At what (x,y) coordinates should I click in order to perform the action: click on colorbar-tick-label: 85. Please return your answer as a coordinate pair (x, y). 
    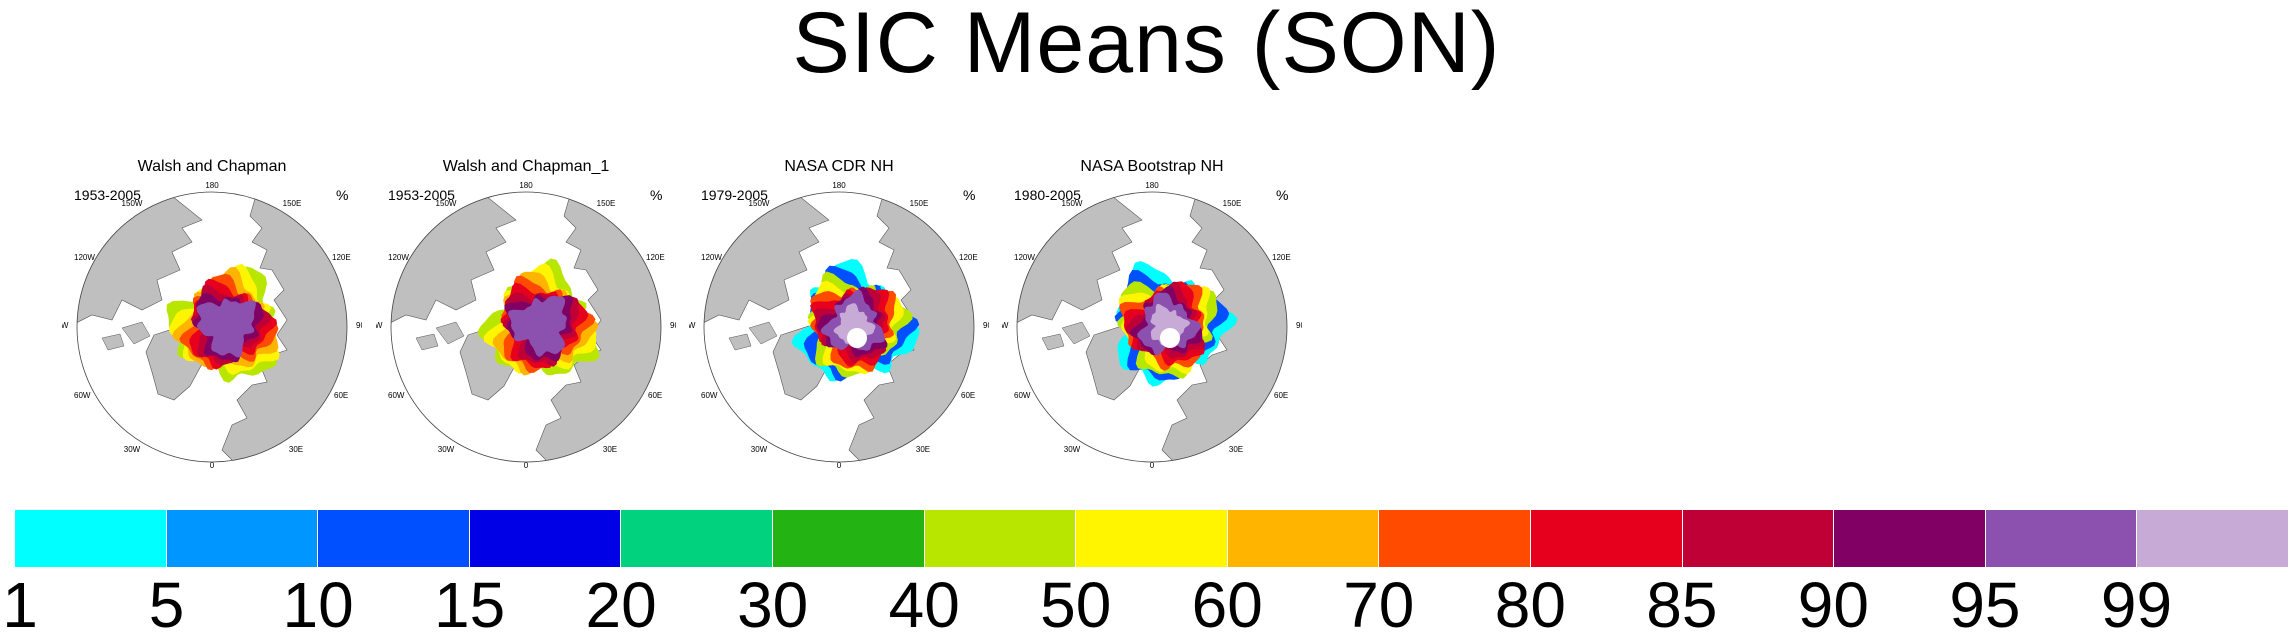
    Looking at the image, I should click on (1682, 605).